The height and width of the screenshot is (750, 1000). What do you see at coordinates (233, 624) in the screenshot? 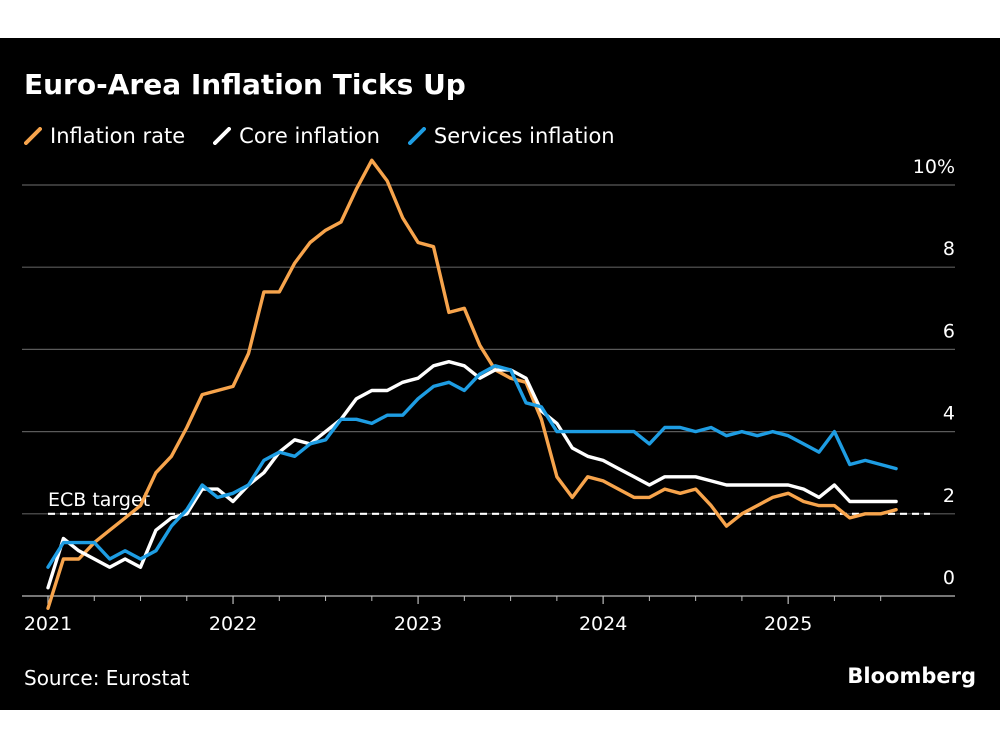
I see `x-tick-label: 2022` at bounding box center [233, 624].